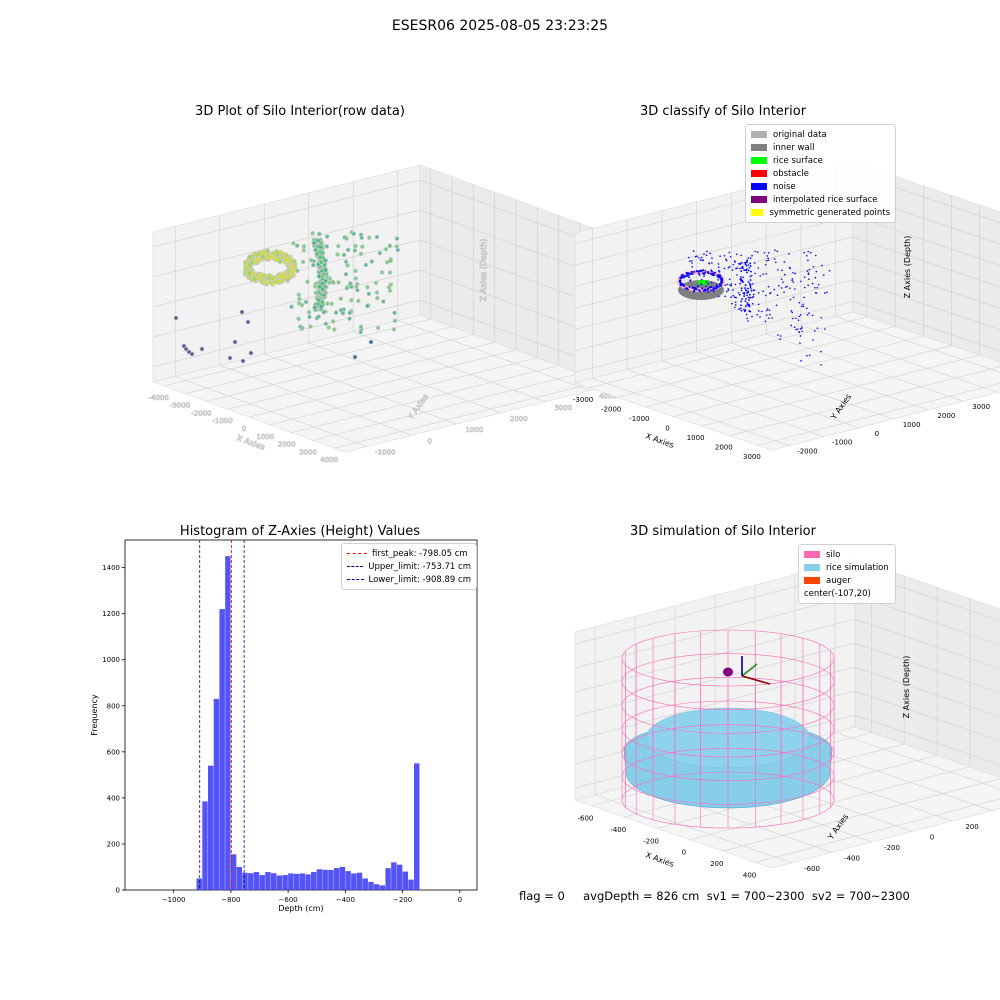  I want to click on legend-label: silo, so click(833, 554).